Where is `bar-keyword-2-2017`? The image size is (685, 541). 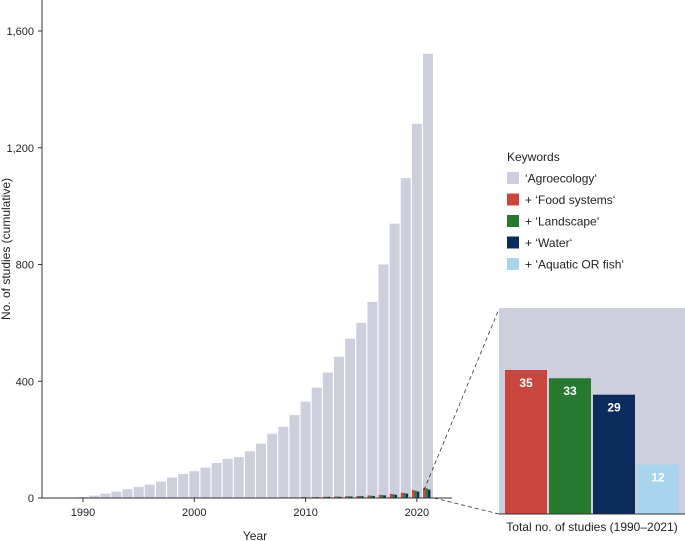
bar-keyword-2-2017 is located at coordinates (382, 496).